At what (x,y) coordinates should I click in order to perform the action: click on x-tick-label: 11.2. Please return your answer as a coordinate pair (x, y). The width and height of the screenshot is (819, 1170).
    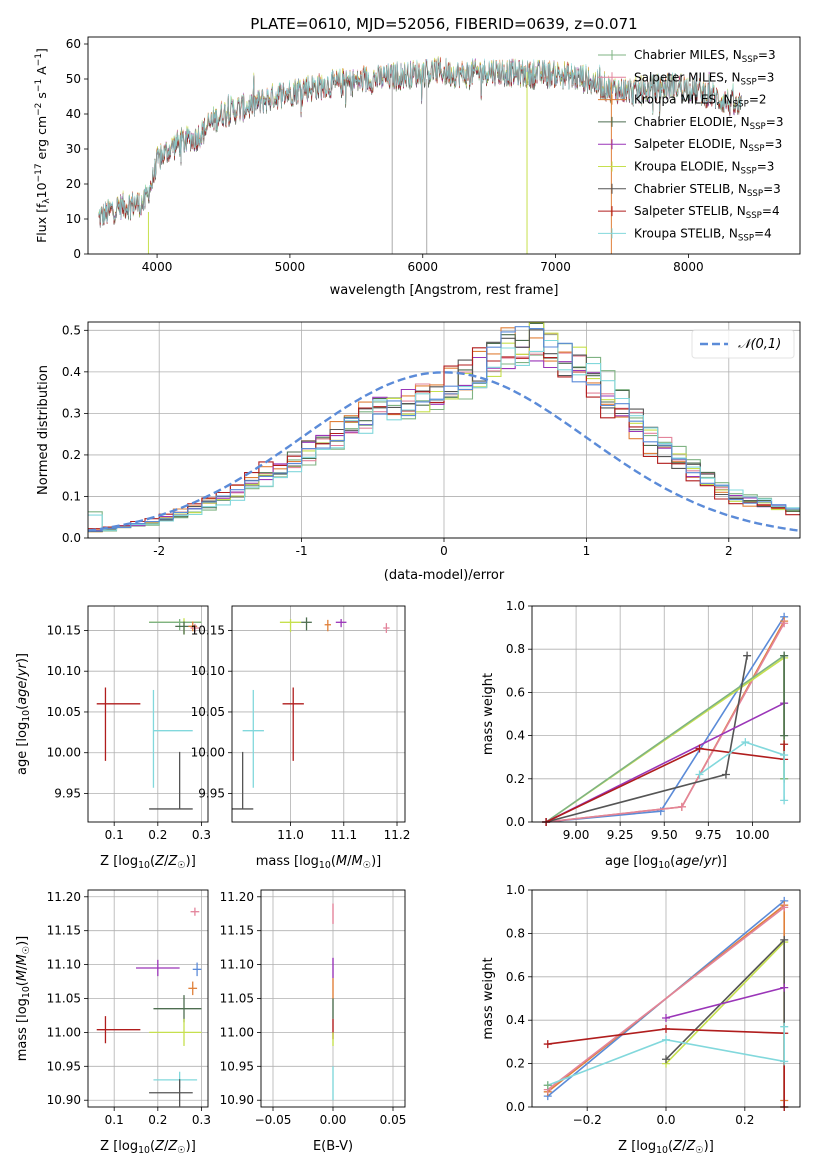
    Looking at the image, I should click on (397, 835).